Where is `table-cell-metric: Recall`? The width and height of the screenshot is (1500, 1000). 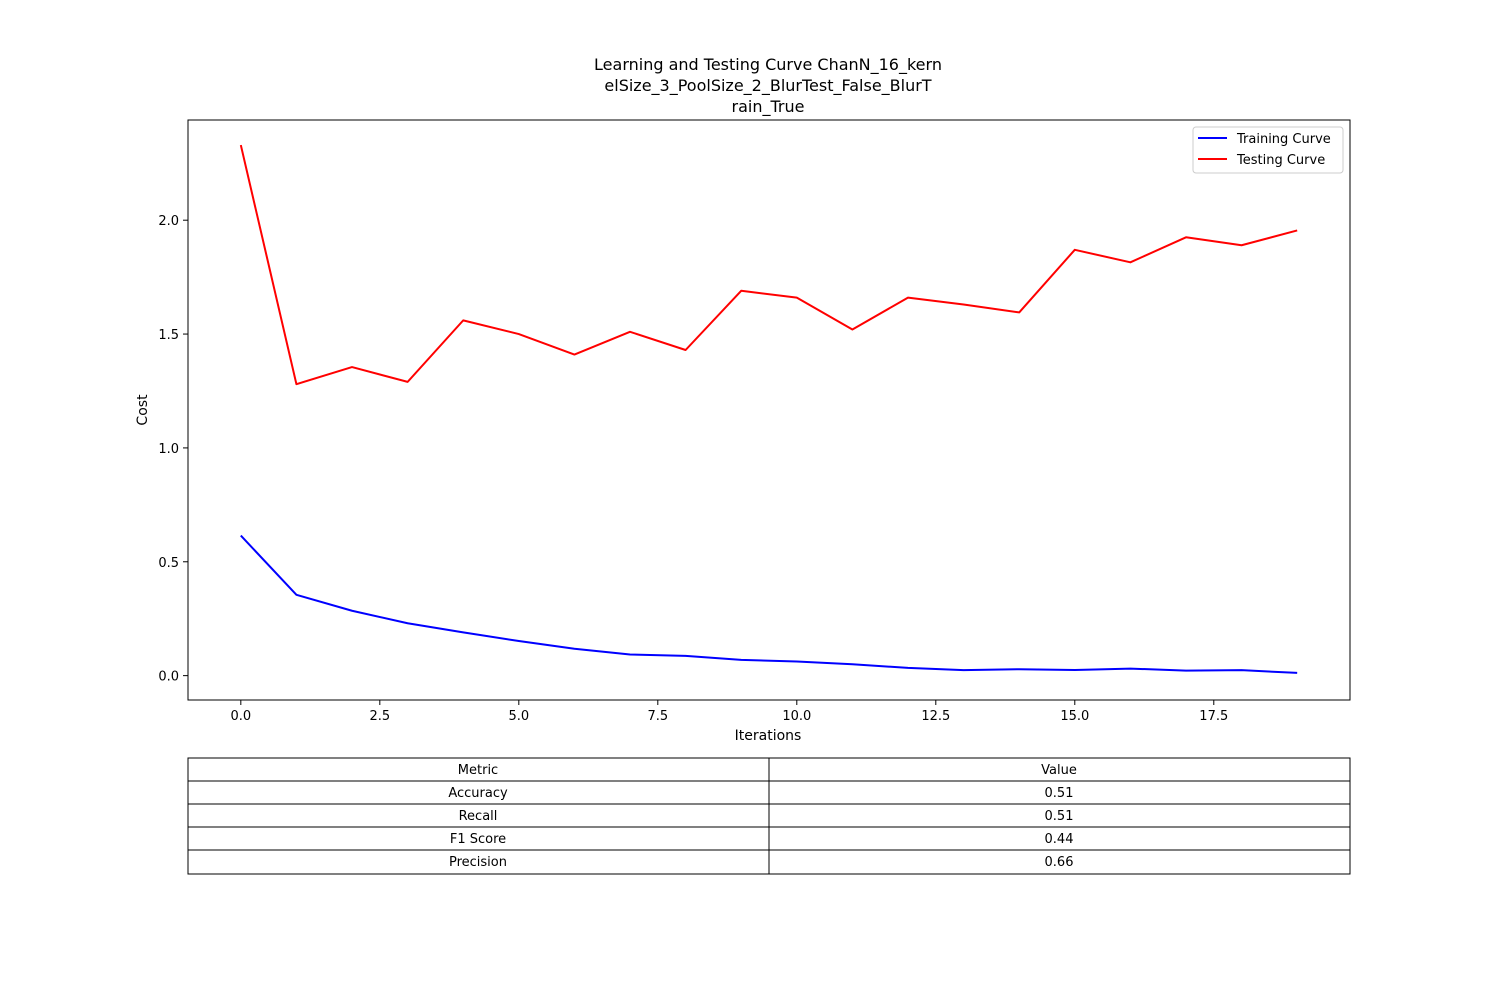 table-cell-metric: Recall is located at coordinates (478, 816).